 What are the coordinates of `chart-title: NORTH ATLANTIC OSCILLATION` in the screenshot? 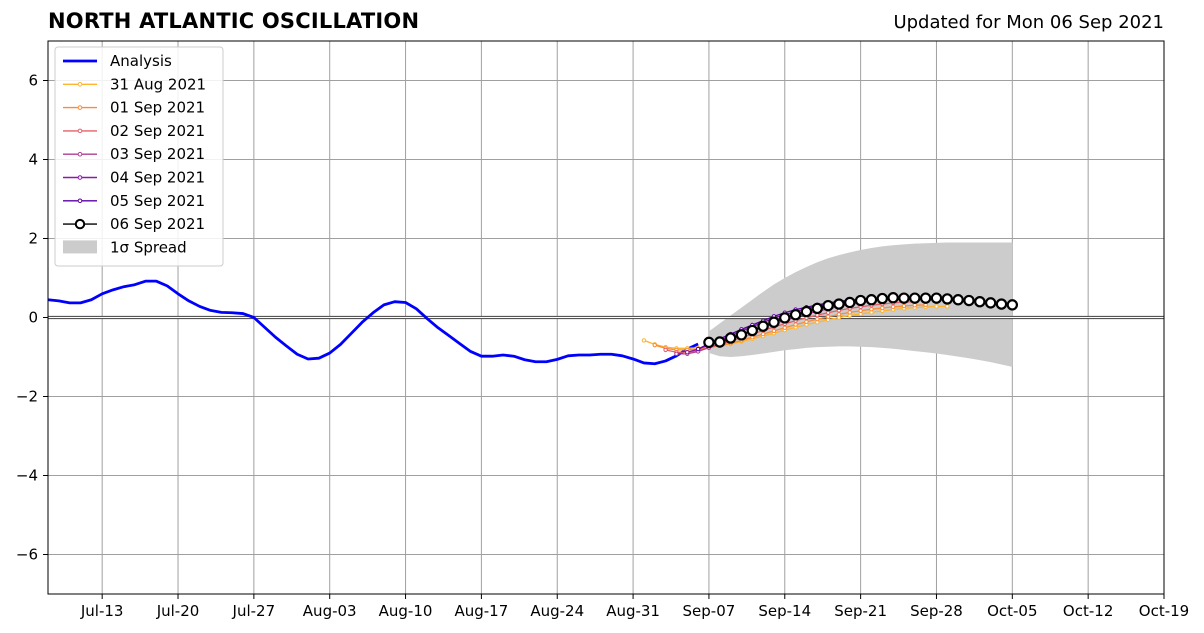 It's located at (234, 21).